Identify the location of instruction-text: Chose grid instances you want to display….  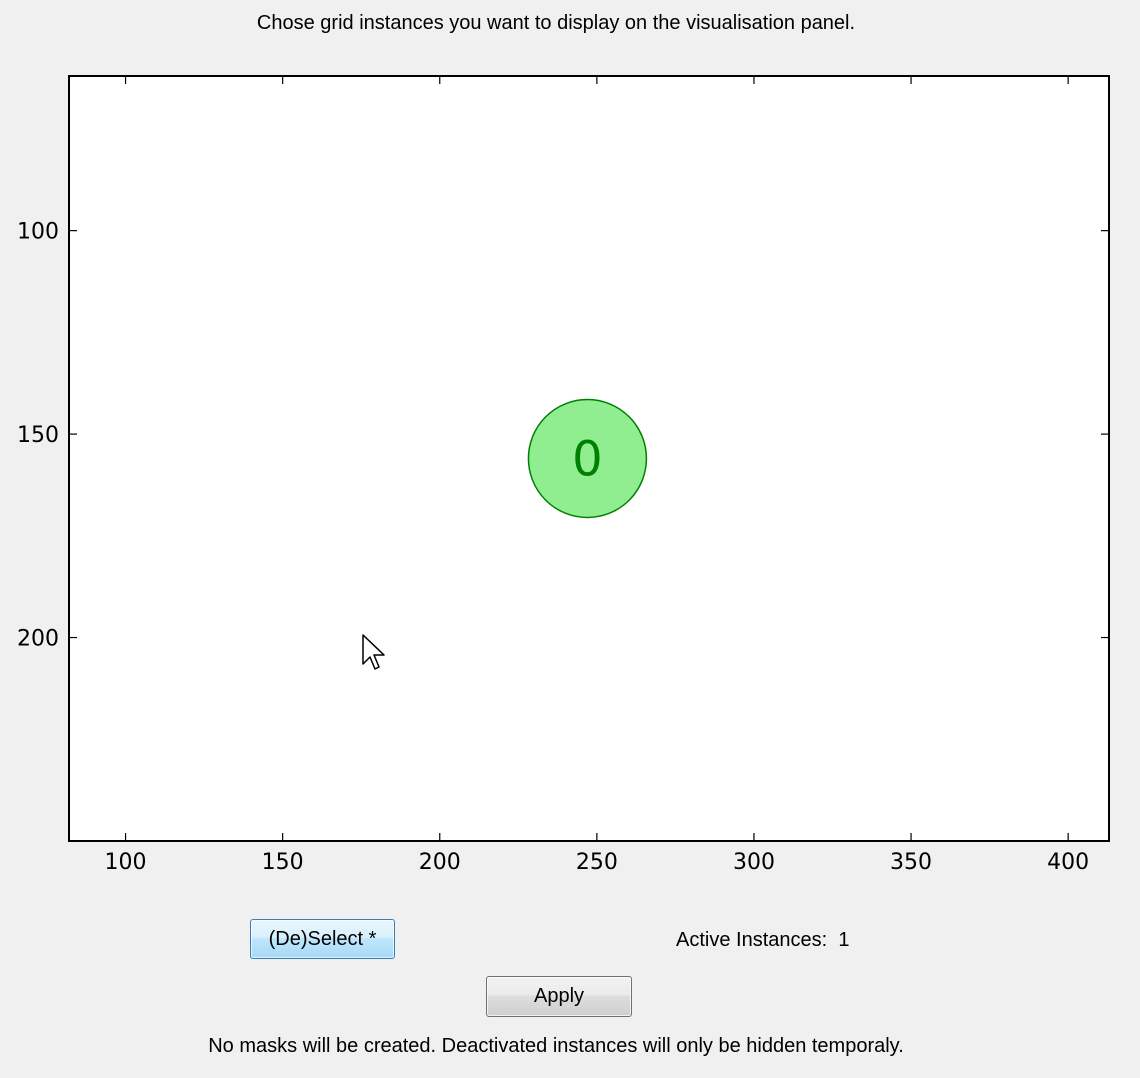
(556, 23).